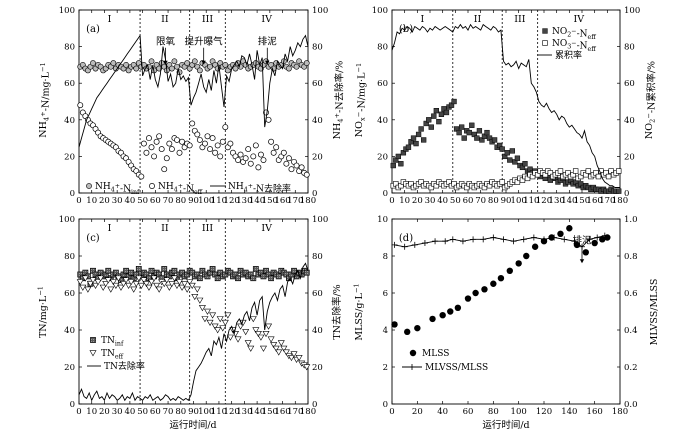 The width and height of the screenshot is (700, 437). Describe the element at coordinates (631, 220) in the screenshot. I see `y2-tick-label: 1.0` at that location.